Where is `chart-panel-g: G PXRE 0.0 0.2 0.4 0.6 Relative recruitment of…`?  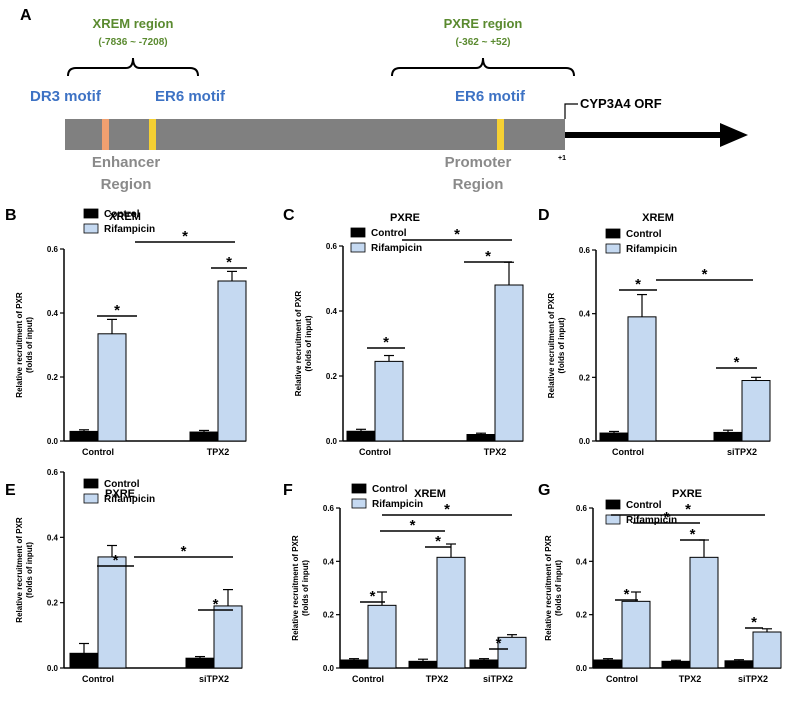 chart-panel-g: G PXRE 0.0 0.2 0.4 0.6 Relative recruitment of… is located at coordinates (660, 583).